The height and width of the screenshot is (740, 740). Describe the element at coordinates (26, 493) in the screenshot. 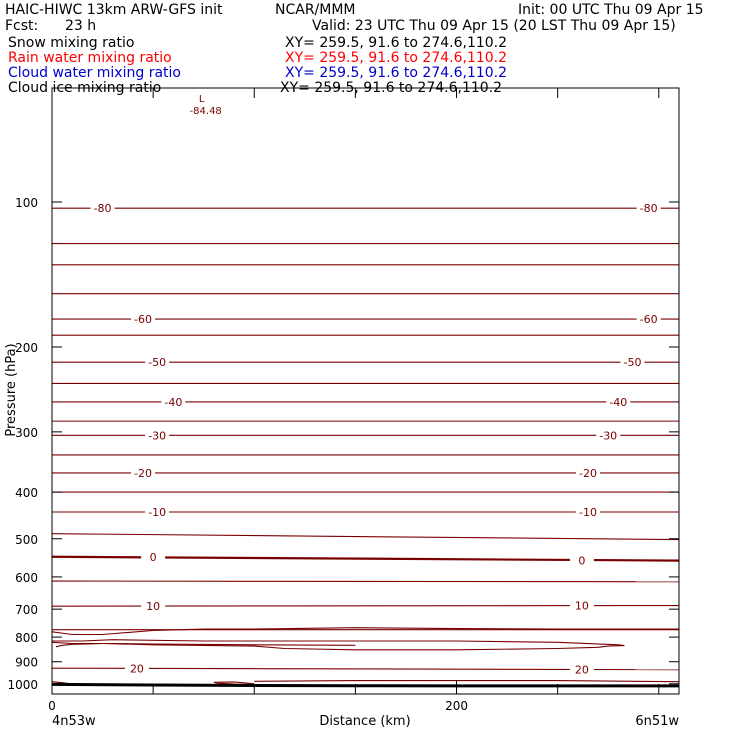

I see `y-tick-label: 400` at that location.